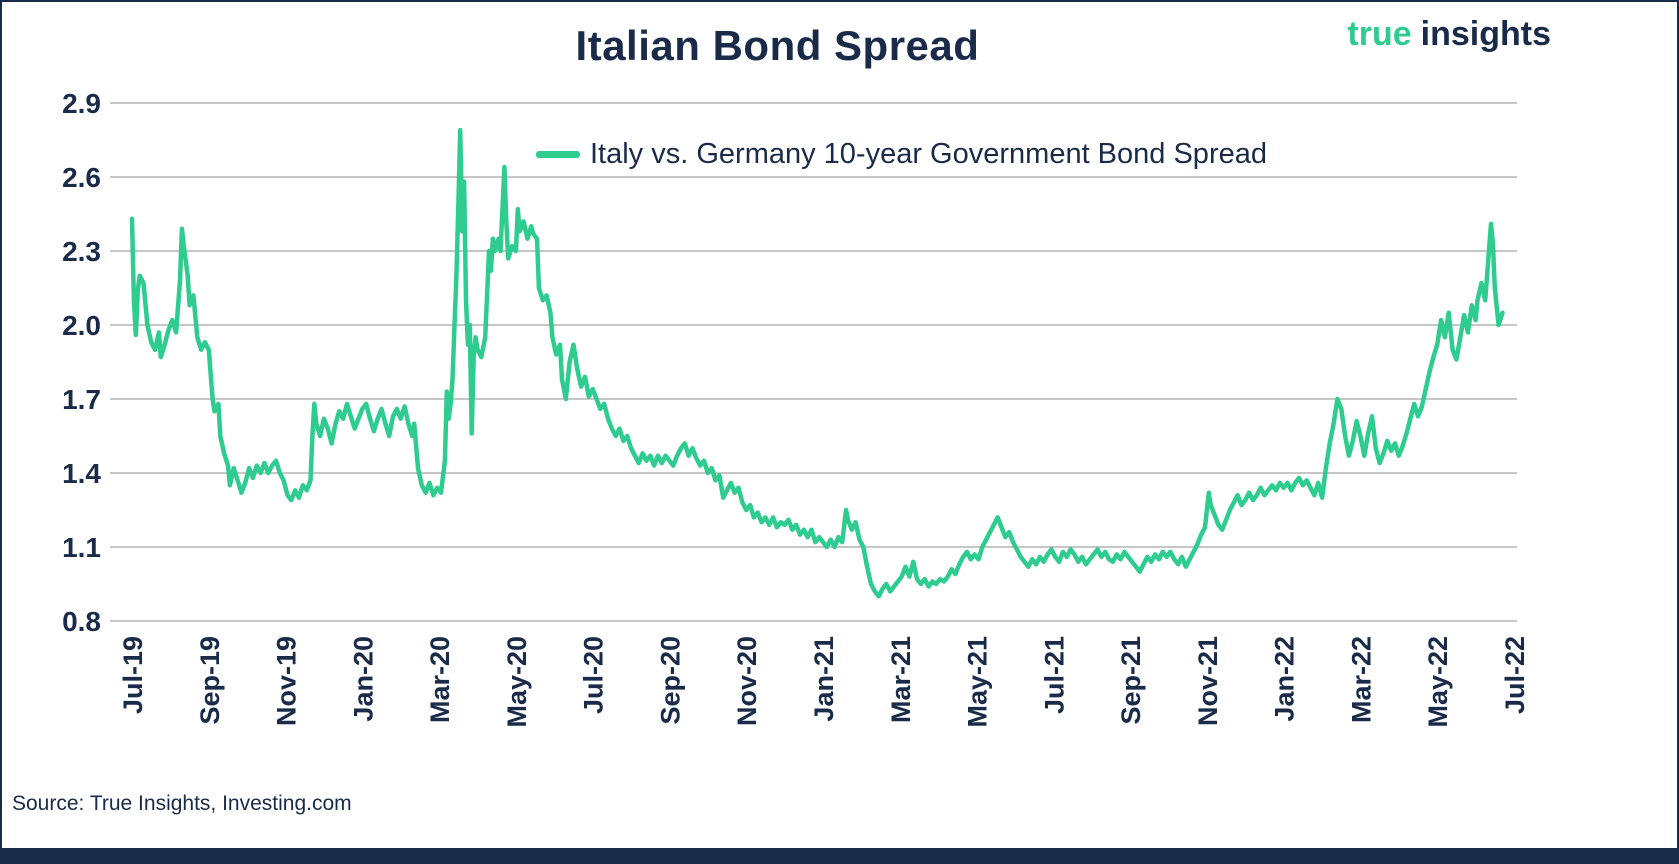  What do you see at coordinates (670, 680) in the screenshot?
I see `x-tick-label: Sep-20` at bounding box center [670, 680].